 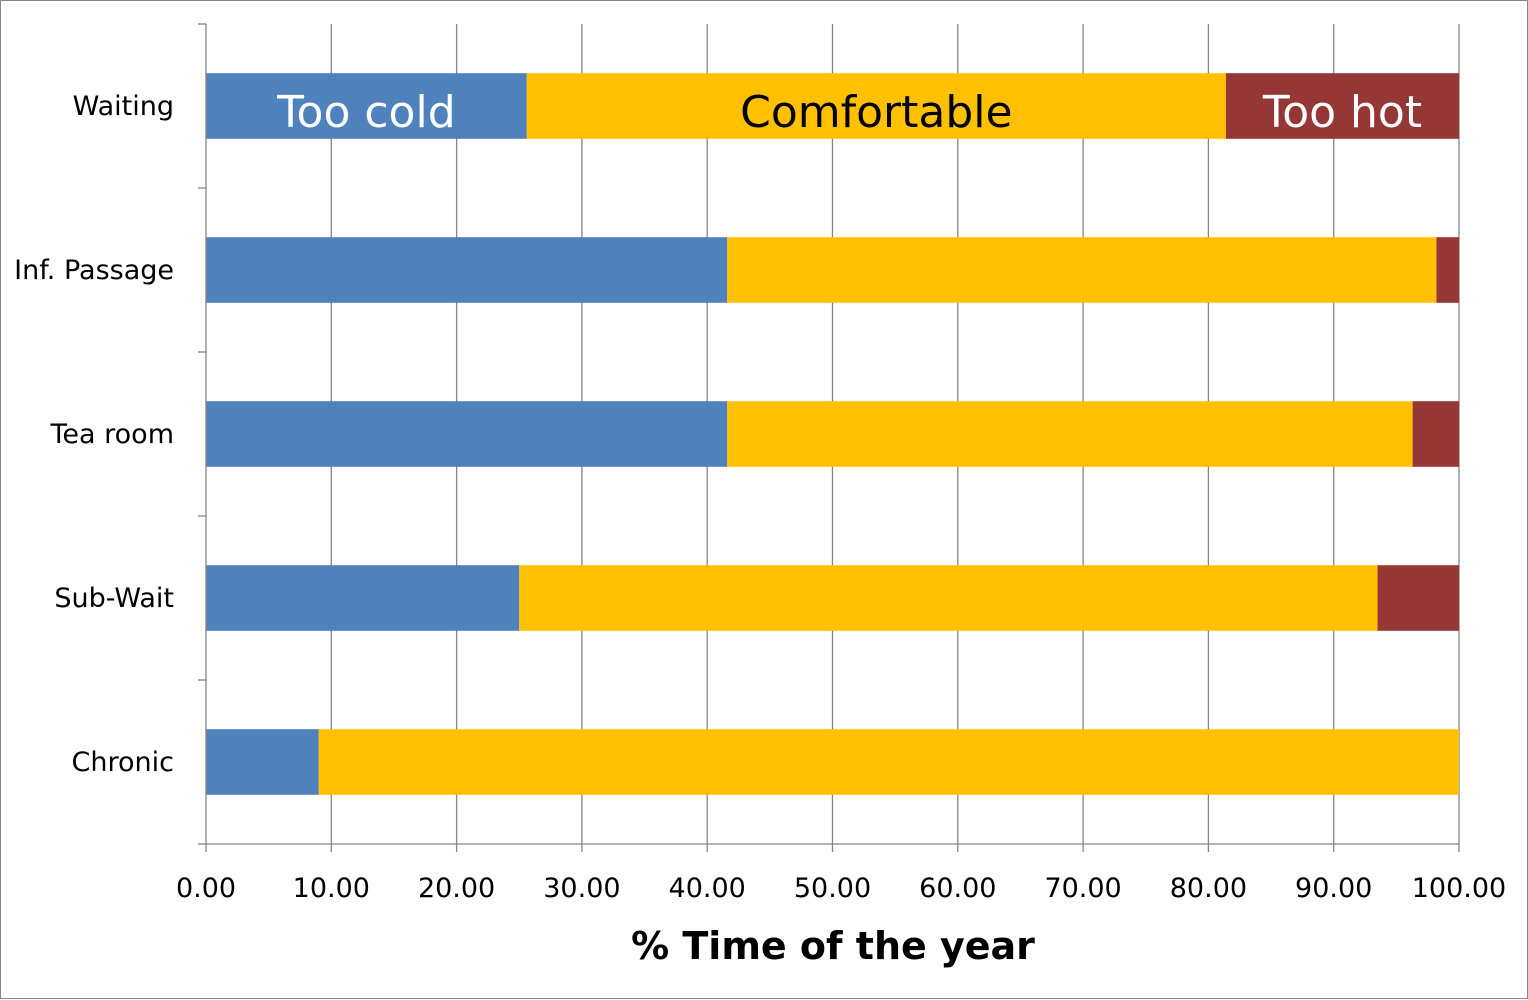 I want to click on category-label: Chronic, so click(x=123, y=762).